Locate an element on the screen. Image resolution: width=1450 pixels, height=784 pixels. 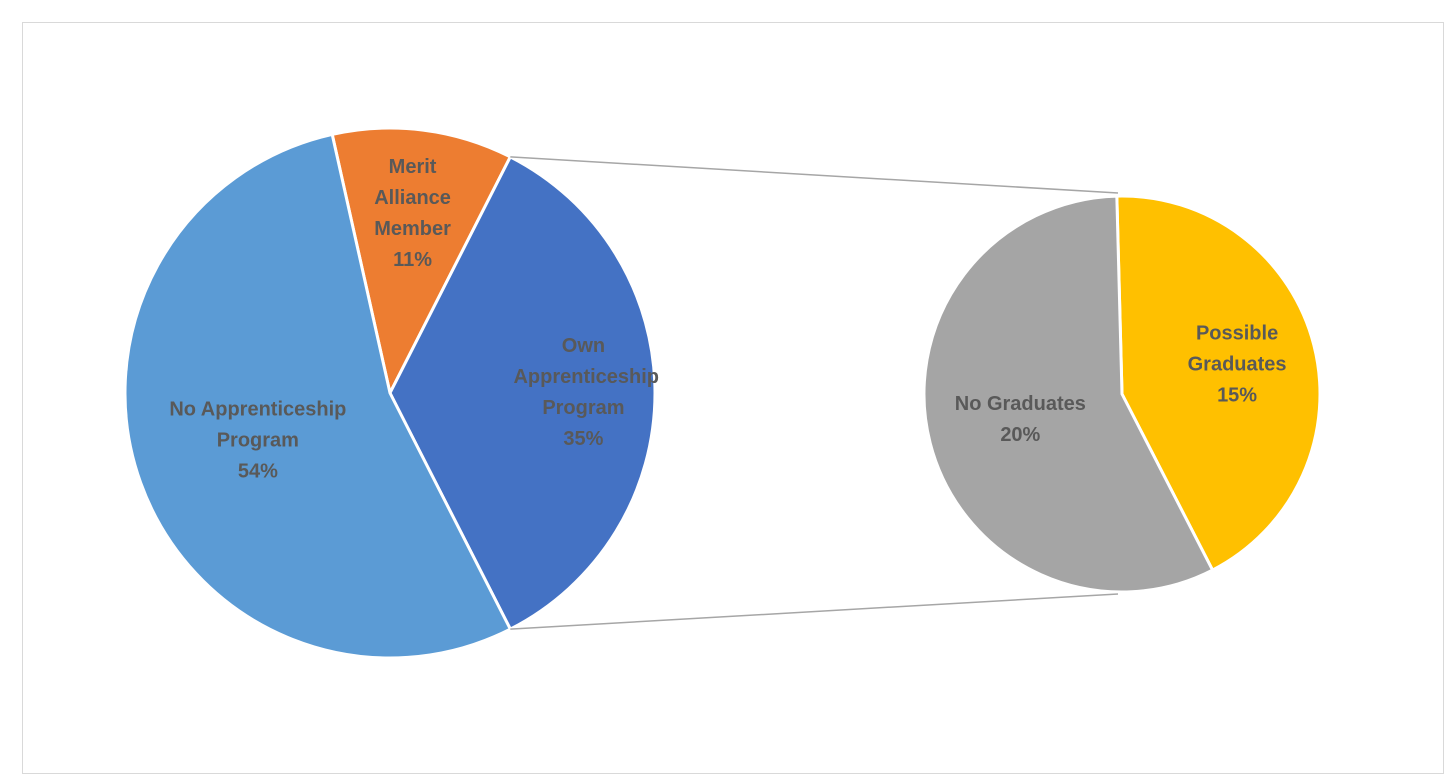
category-label: Merit Alliance Member is located at coordinates (412, 198).